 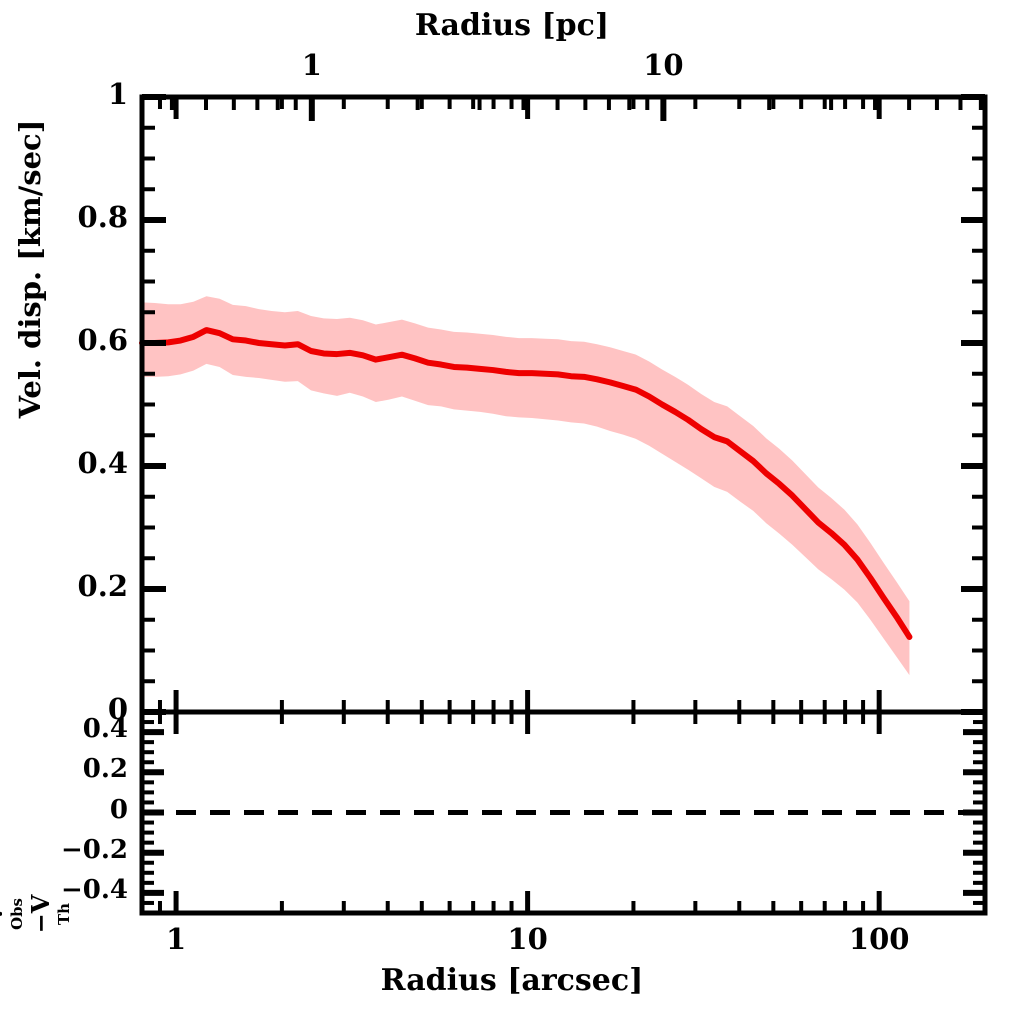 What do you see at coordinates (105, 729) in the screenshot?
I see `bottom-panel-y-tick-label: 0.4` at bounding box center [105, 729].